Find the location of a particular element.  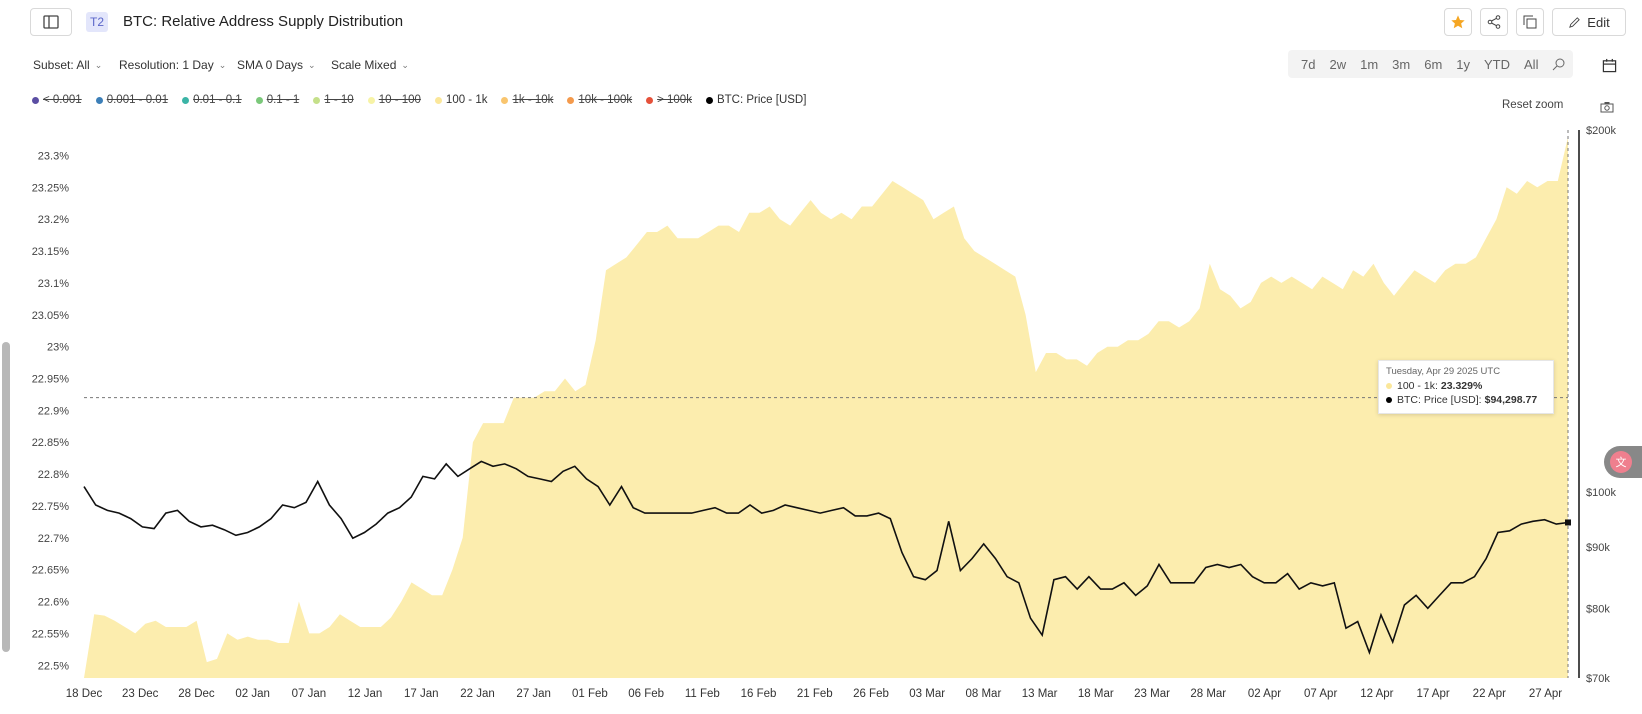

range-3m: 3m is located at coordinates (1401, 64).